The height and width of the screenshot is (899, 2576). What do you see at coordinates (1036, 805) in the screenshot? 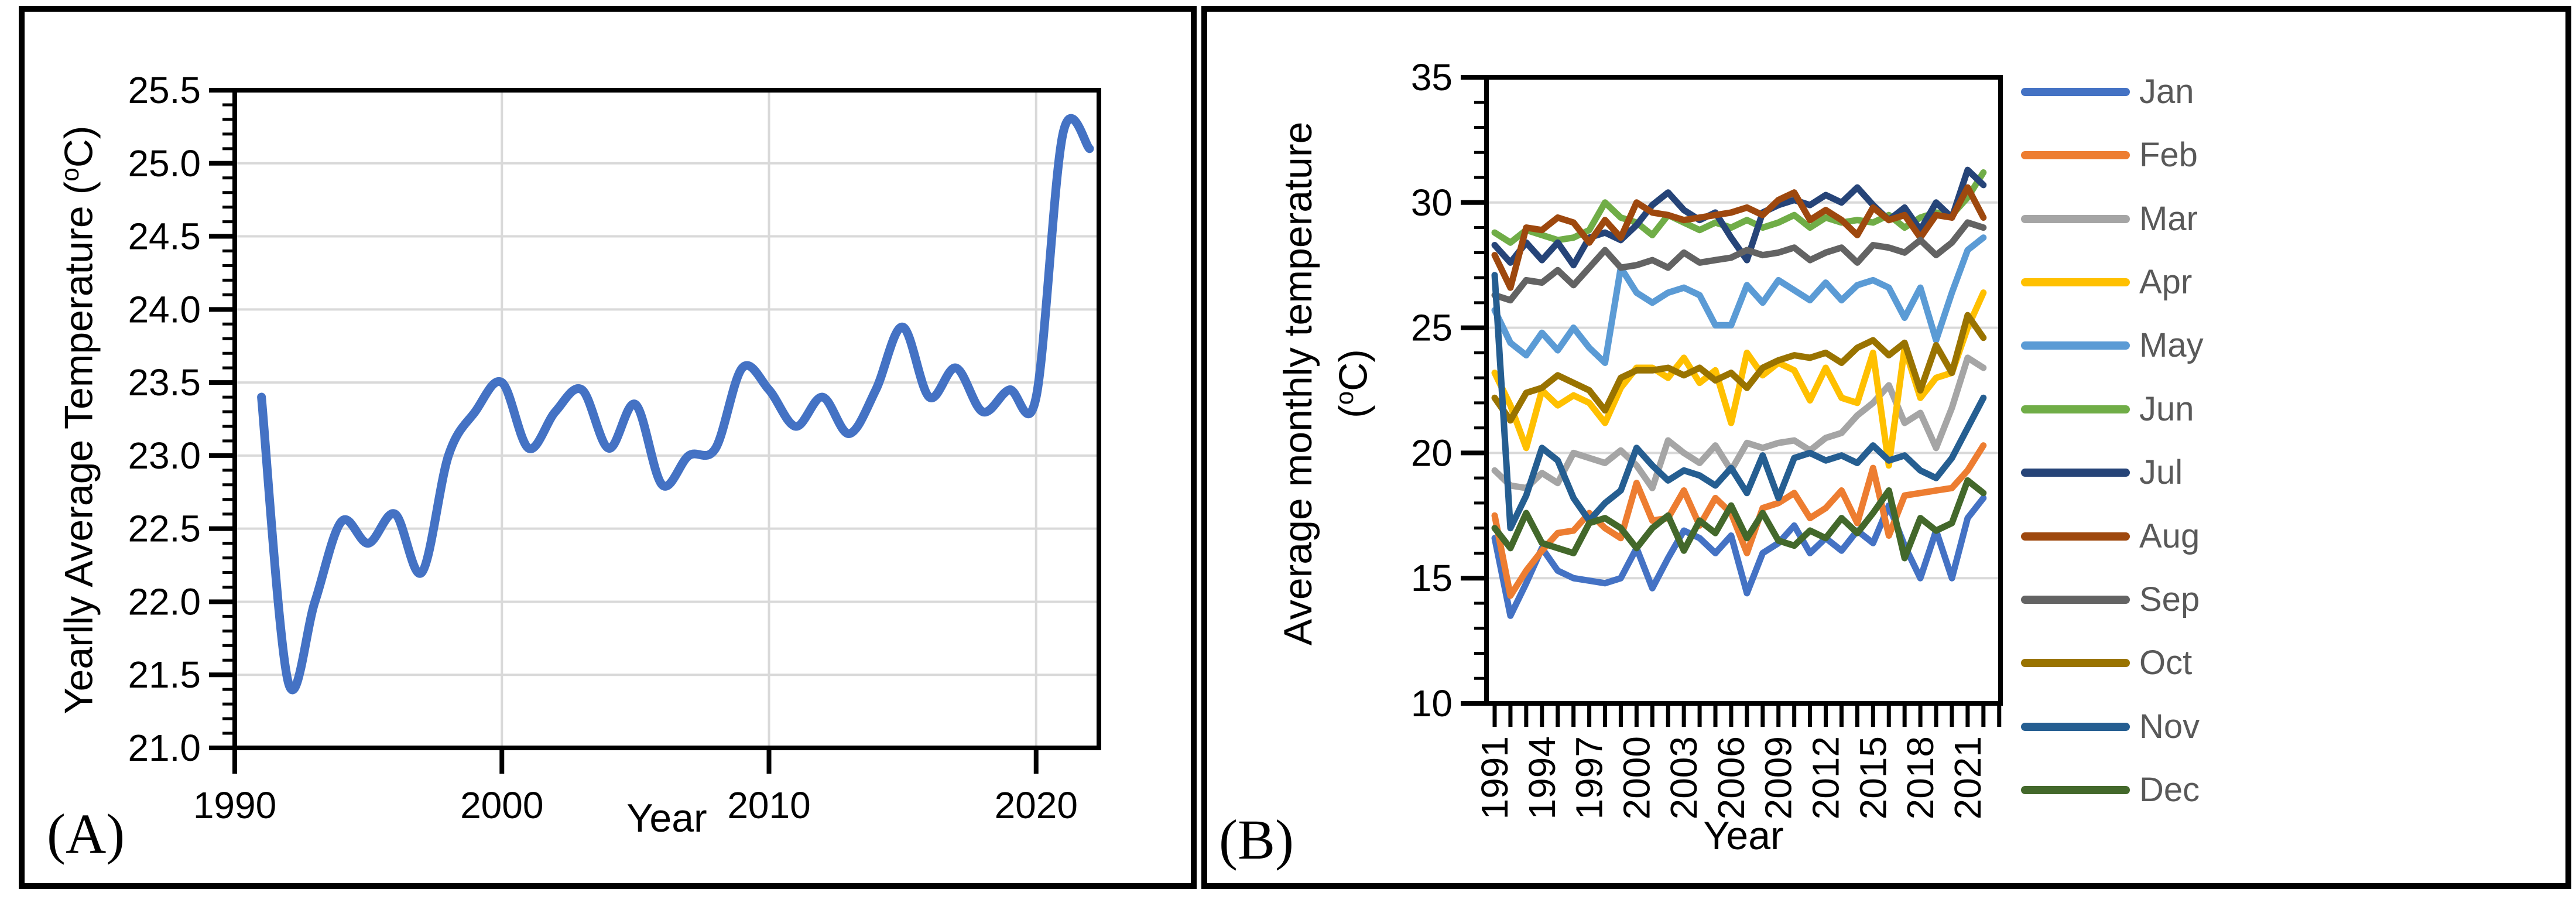
I see `x-tick-label: 2020` at bounding box center [1036, 805].